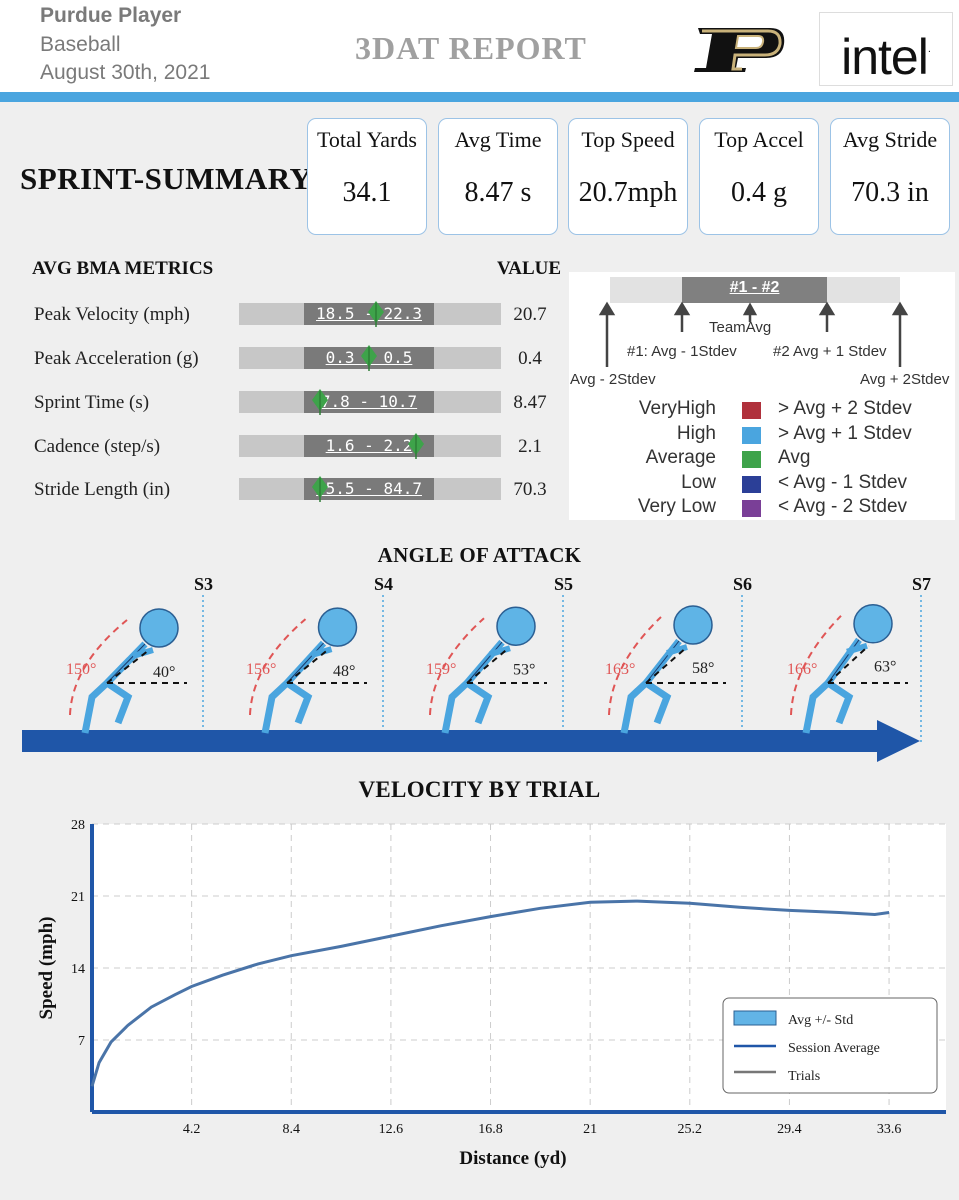  Describe the element at coordinates (116, 358) in the screenshot. I see `bma-metric-label: Peak Acceleration (g)` at that location.